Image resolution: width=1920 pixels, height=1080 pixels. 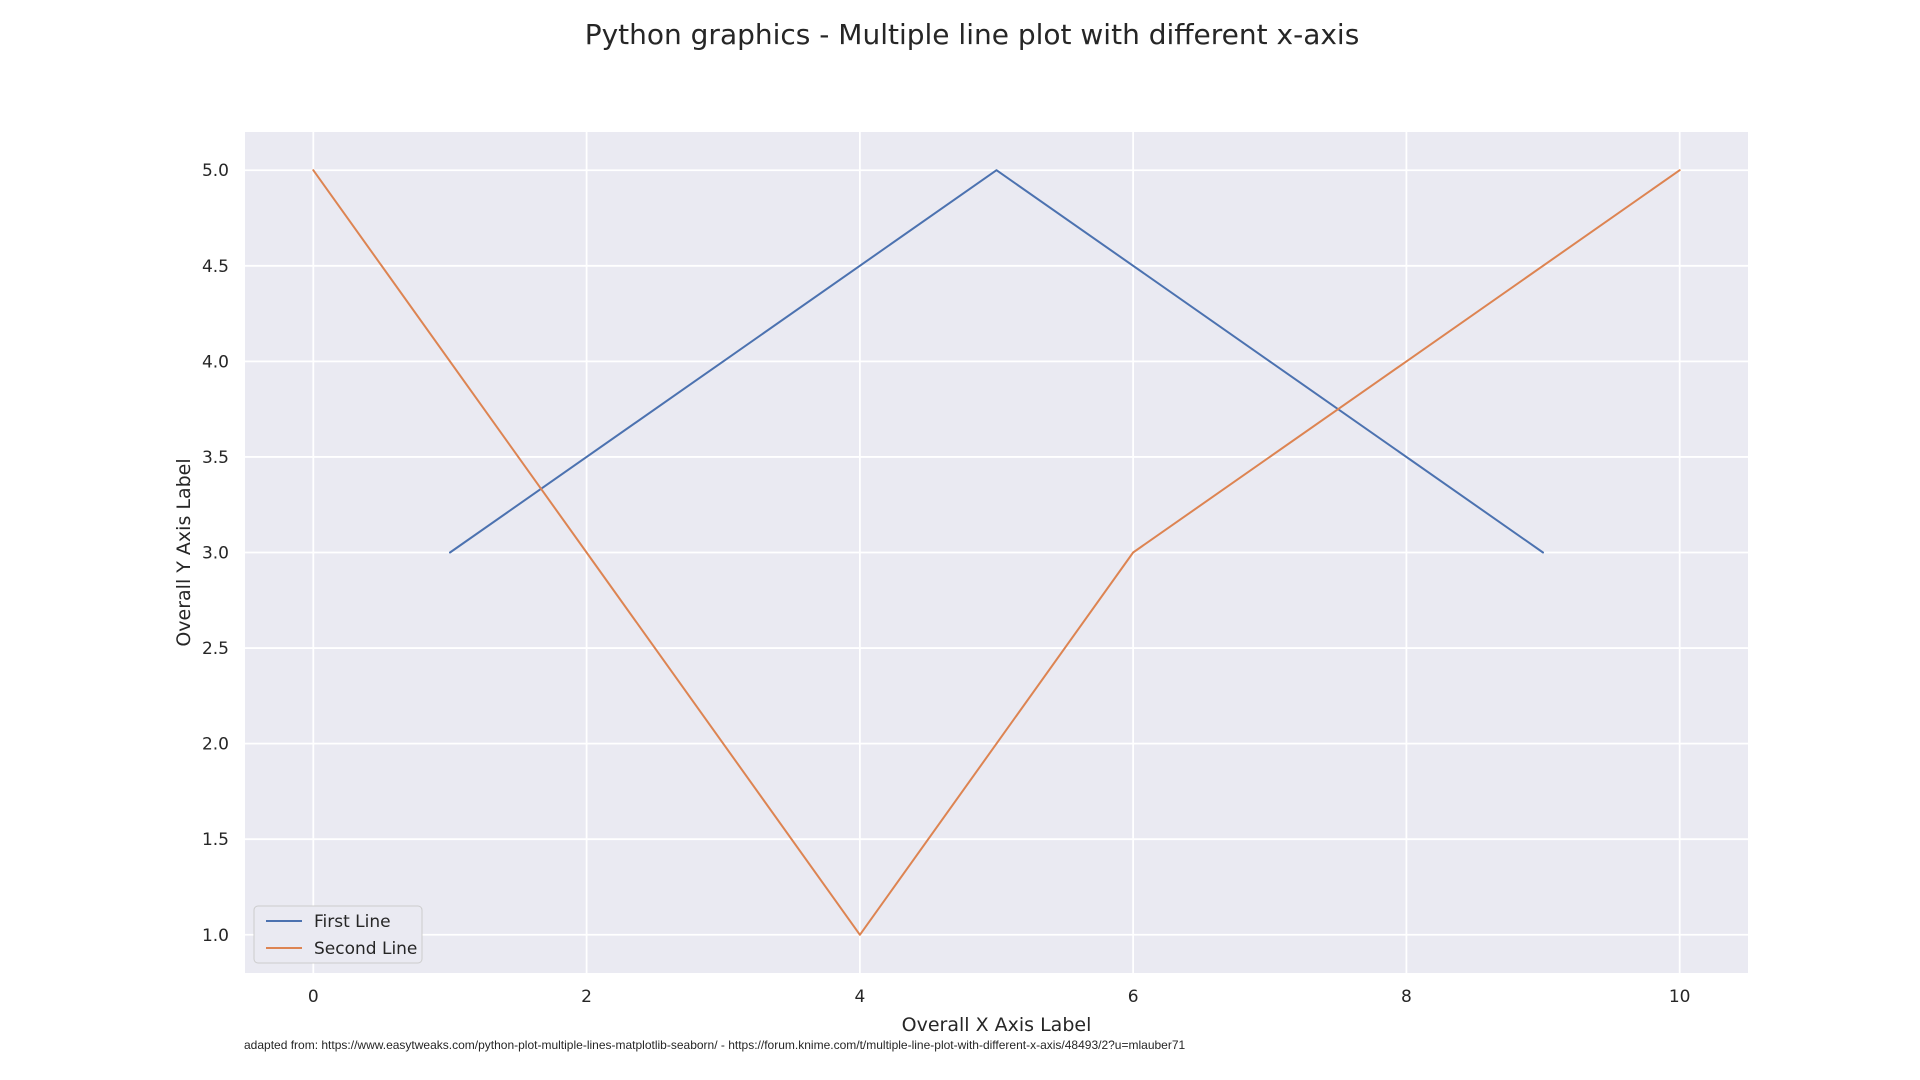 What do you see at coordinates (1133, 997) in the screenshot?
I see `x-tick-label: 6` at bounding box center [1133, 997].